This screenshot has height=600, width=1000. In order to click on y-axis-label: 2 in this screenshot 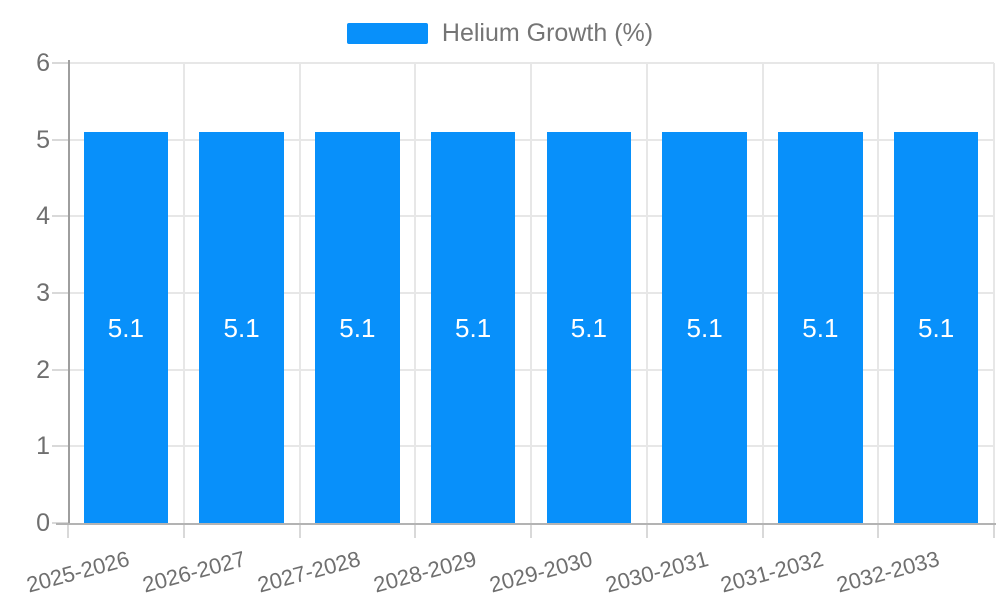, I will do `click(43, 369)`.